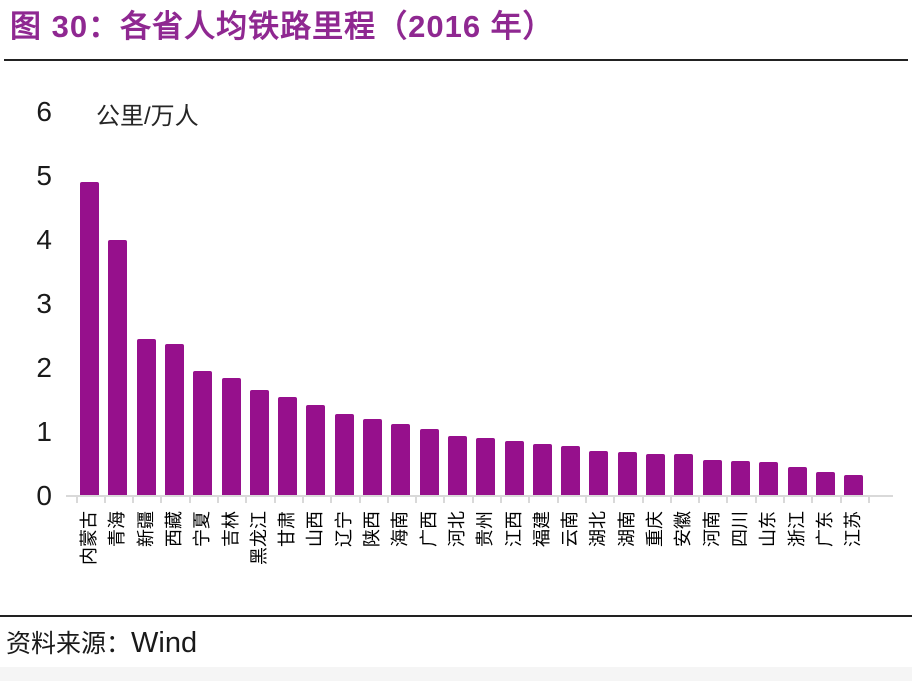 This screenshot has height=681, width=912. Describe the element at coordinates (117, 529) in the screenshot. I see `x-axis-label: 青海` at that location.